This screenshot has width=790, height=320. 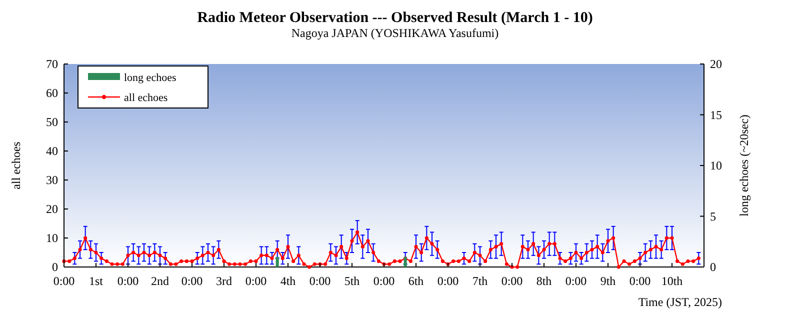 I want to click on y2-tick-label: 0, so click(x=713, y=267).